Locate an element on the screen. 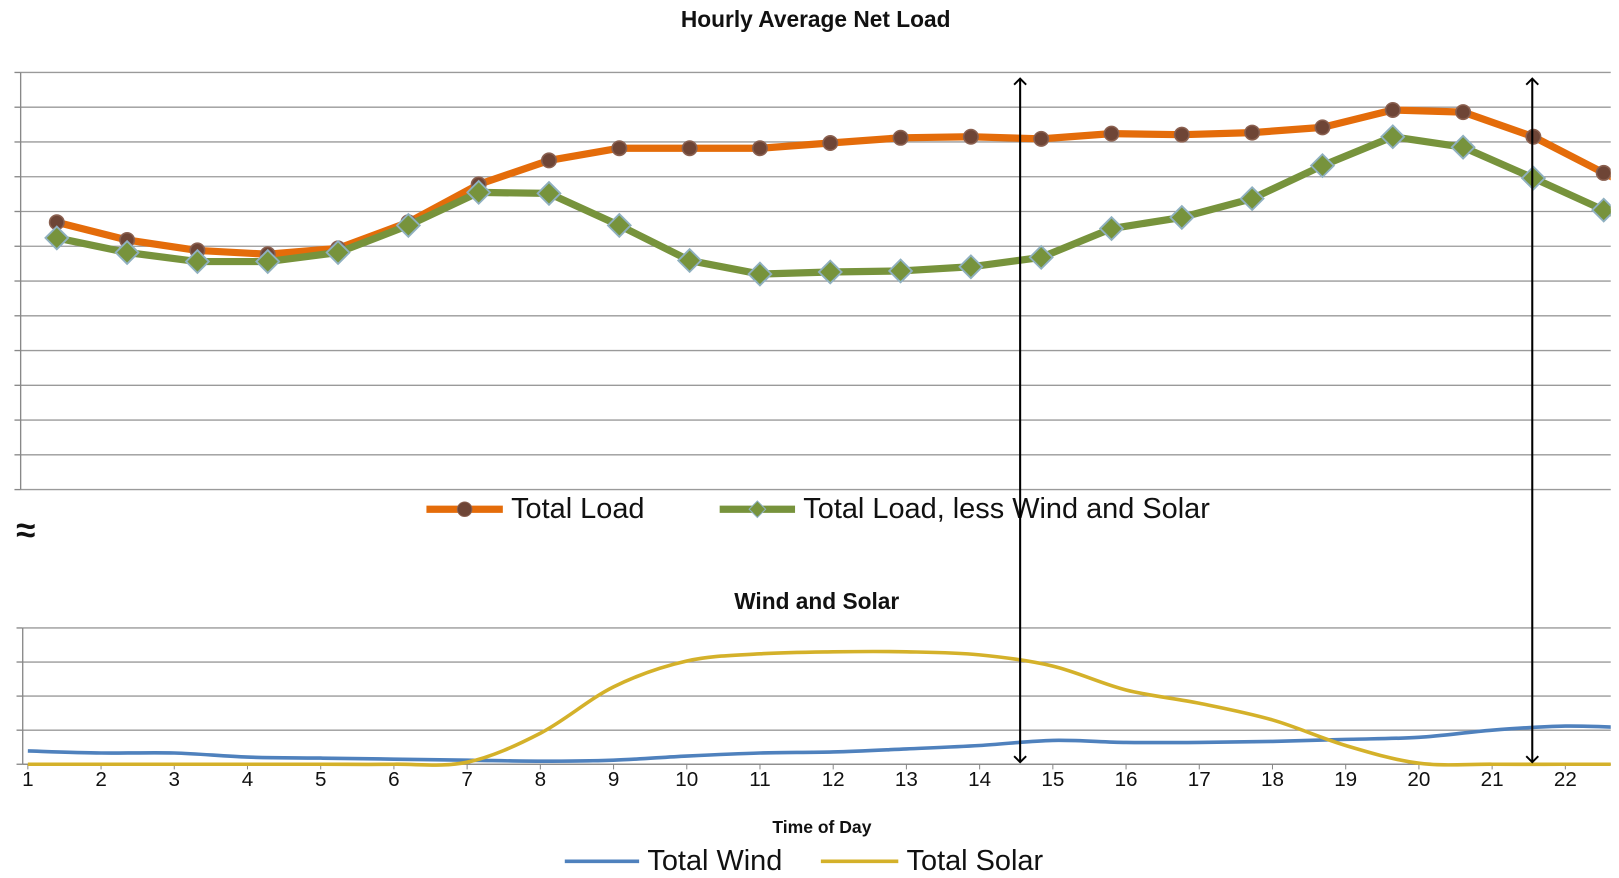 The image size is (1619, 878). x-tick-label: 1 is located at coordinates (27, 779).